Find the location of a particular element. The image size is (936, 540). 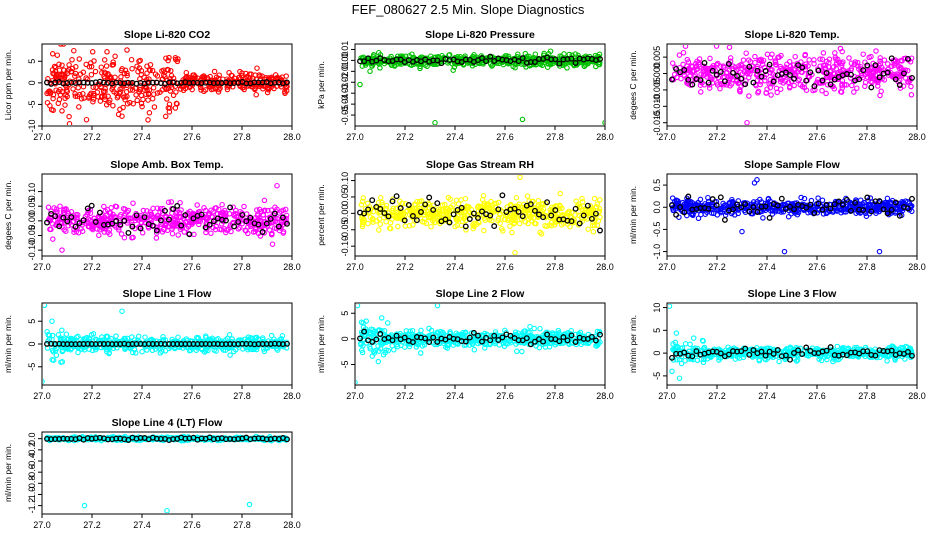

y-tick-label: -1.0 is located at coordinates (657, 252).